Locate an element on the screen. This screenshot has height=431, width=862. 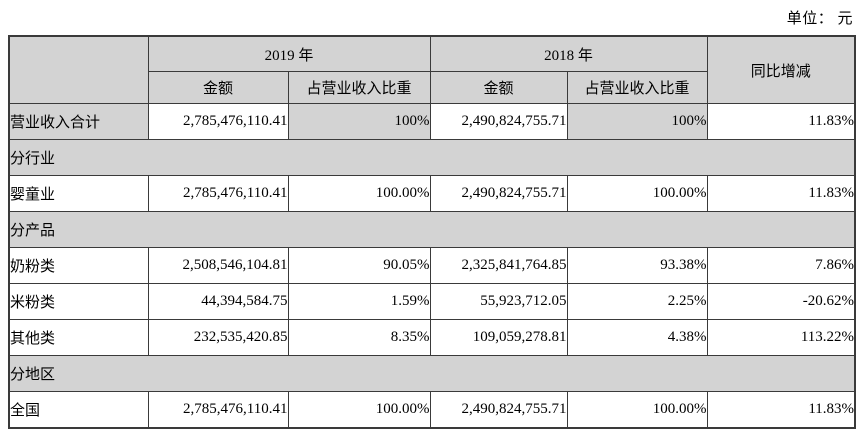
section-row-by-region: 分地区 is located at coordinates (432, 373).